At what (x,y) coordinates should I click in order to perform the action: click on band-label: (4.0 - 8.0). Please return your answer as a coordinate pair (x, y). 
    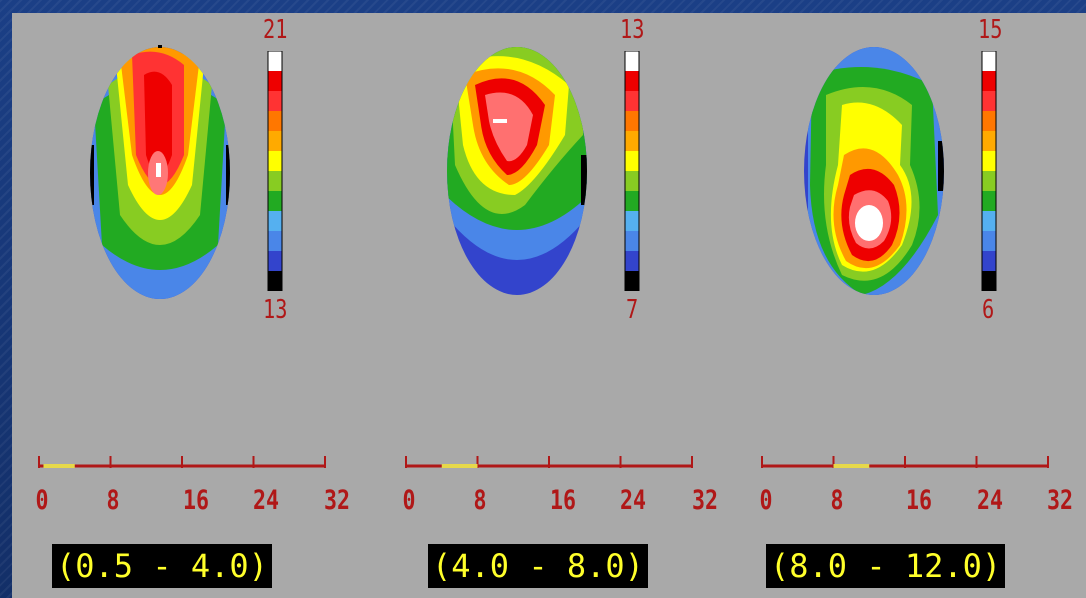
    Looking at the image, I should click on (538, 566).